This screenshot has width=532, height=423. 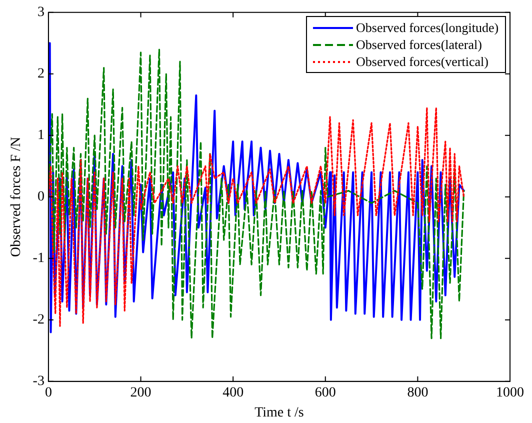 What do you see at coordinates (141, 392) in the screenshot?
I see `x-tick-label: 200` at bounding box center [141, 392].